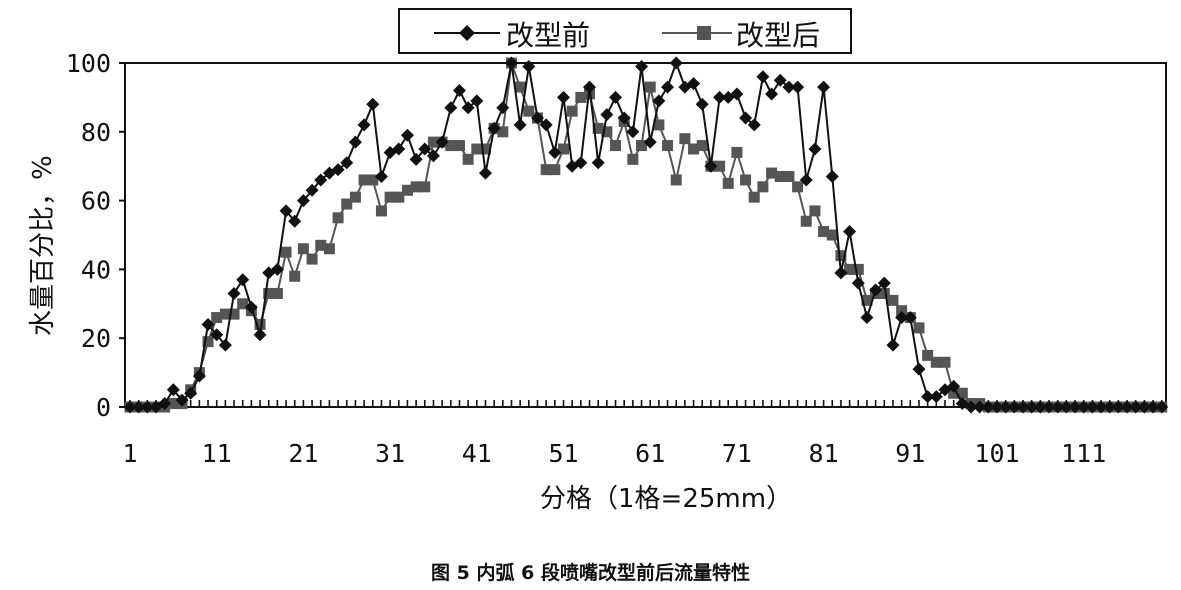 Image resolution: width=1181 pixels, height=590 pixels. I want to click on legend-label-after: 改型后, so click(778, 35).